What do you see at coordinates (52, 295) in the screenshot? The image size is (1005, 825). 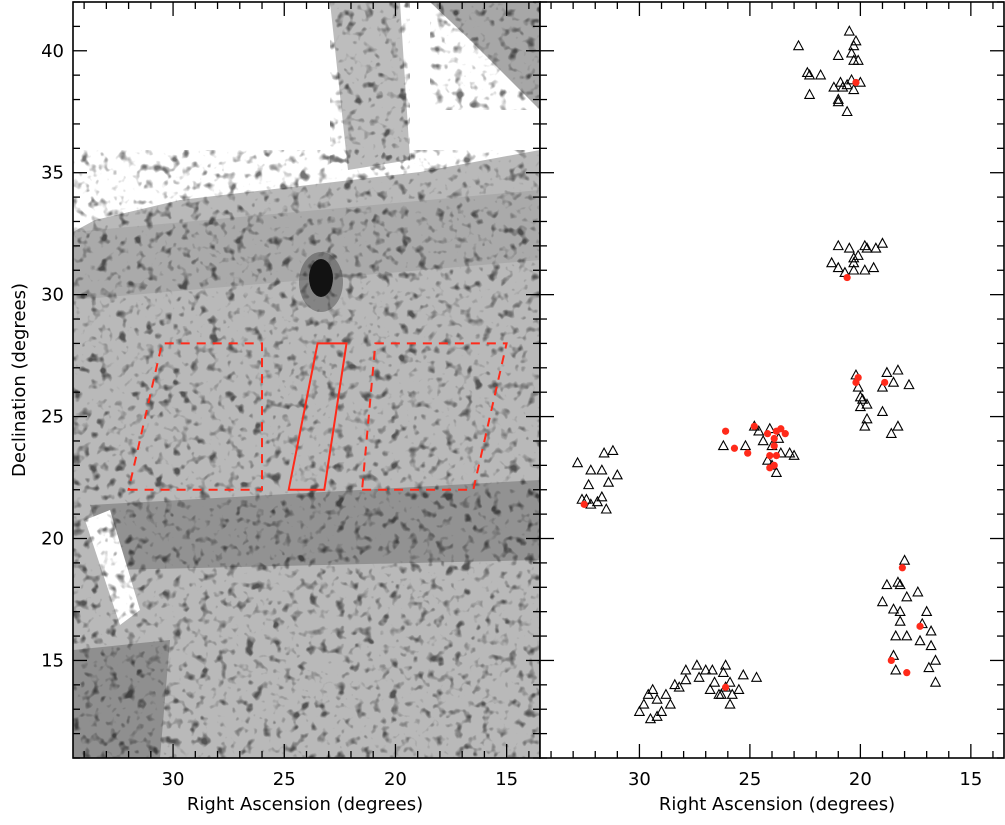 I see `y-tick-label: 30` at bounding box center [52, 295].